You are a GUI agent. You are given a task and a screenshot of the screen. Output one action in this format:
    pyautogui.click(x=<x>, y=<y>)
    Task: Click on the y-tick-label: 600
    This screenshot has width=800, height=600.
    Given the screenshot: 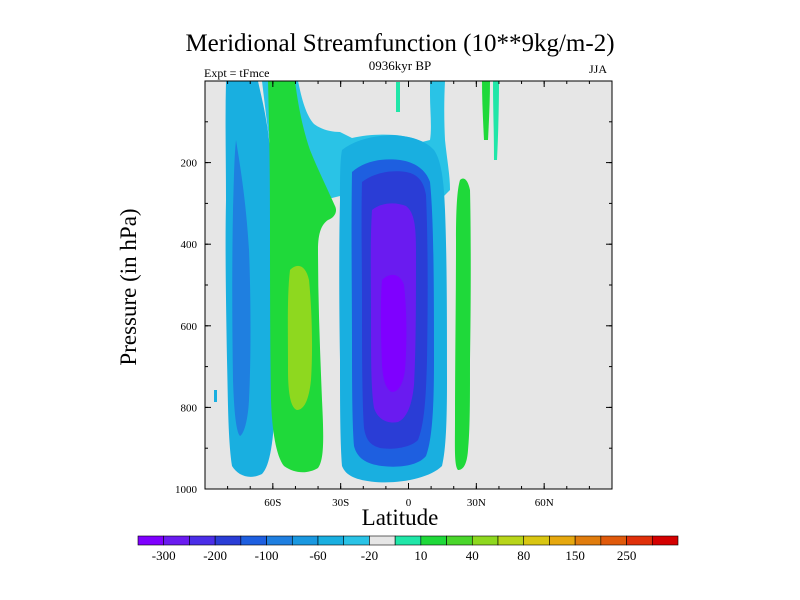 What is the action you would take?
    pyautogui.click(x=189, y=327)
    